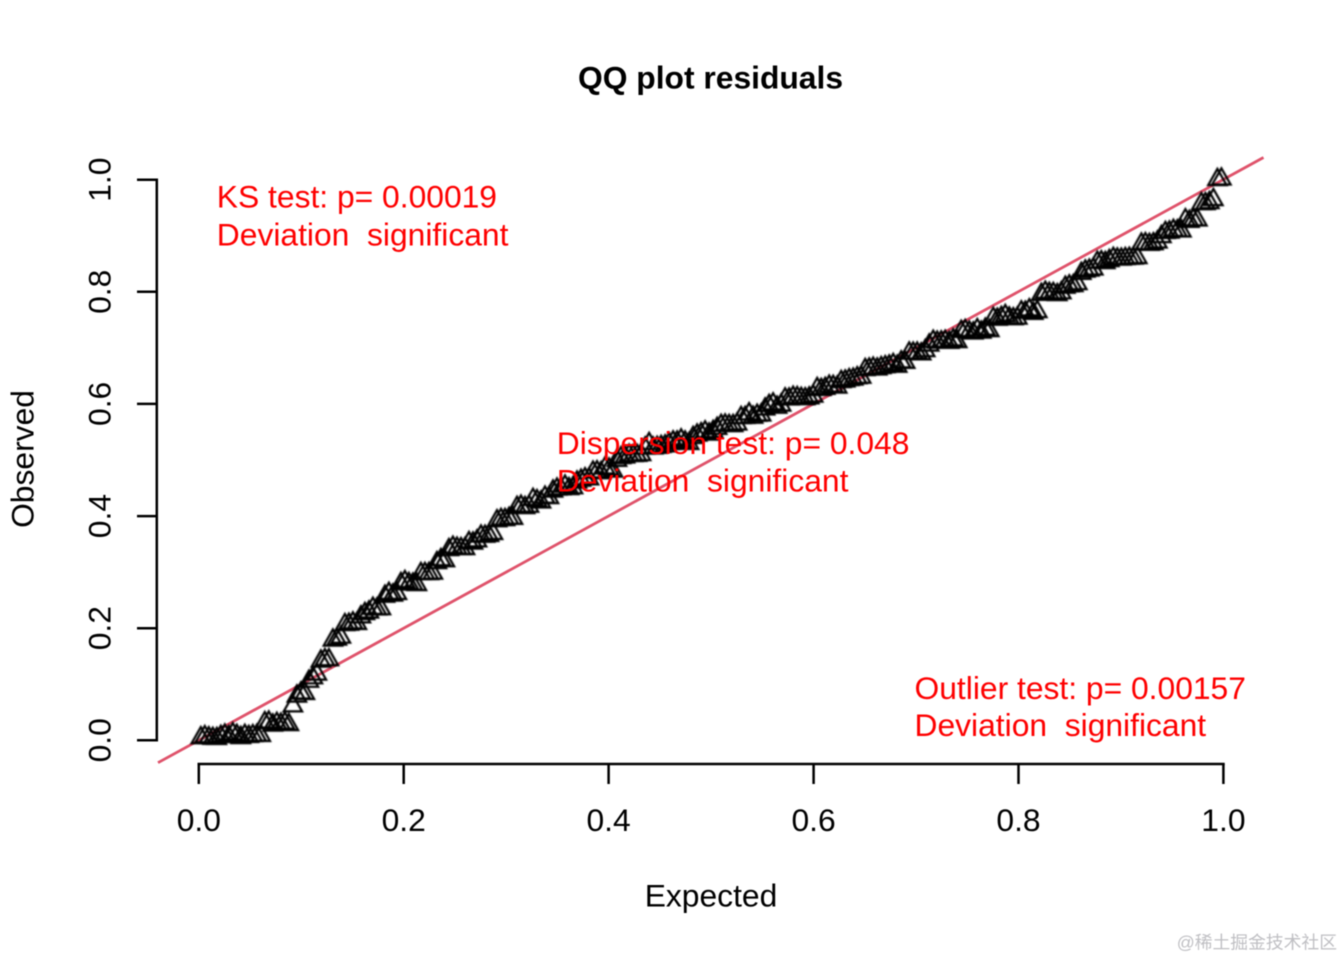 Image resolution: width=1344 pixels, height=960 pixels. Describe the element at coordinates (733, 443) in the screenshot. I see `svg-text: Dispersion test: p= 0.048` at that location.